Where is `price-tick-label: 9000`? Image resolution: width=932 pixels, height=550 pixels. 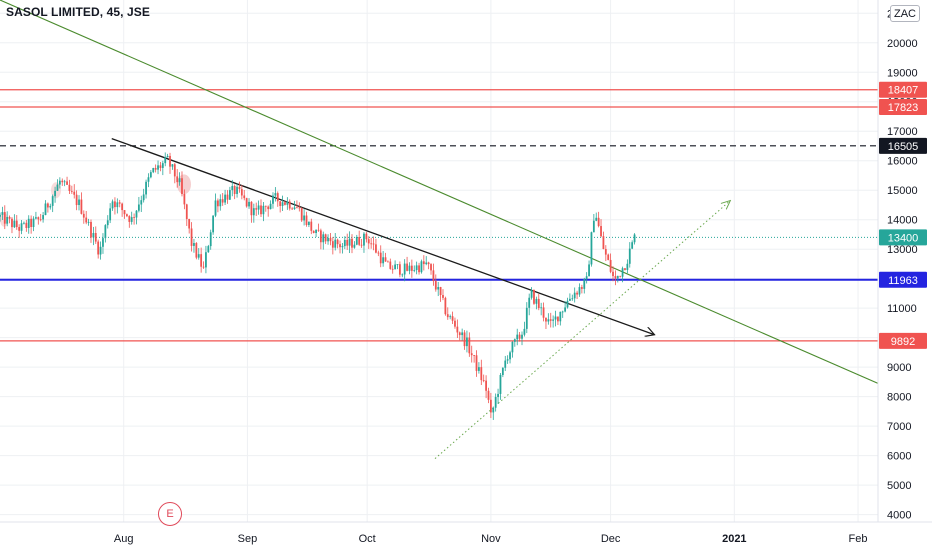
price-tick-label: 9000 is located at coordinates (899, 368).